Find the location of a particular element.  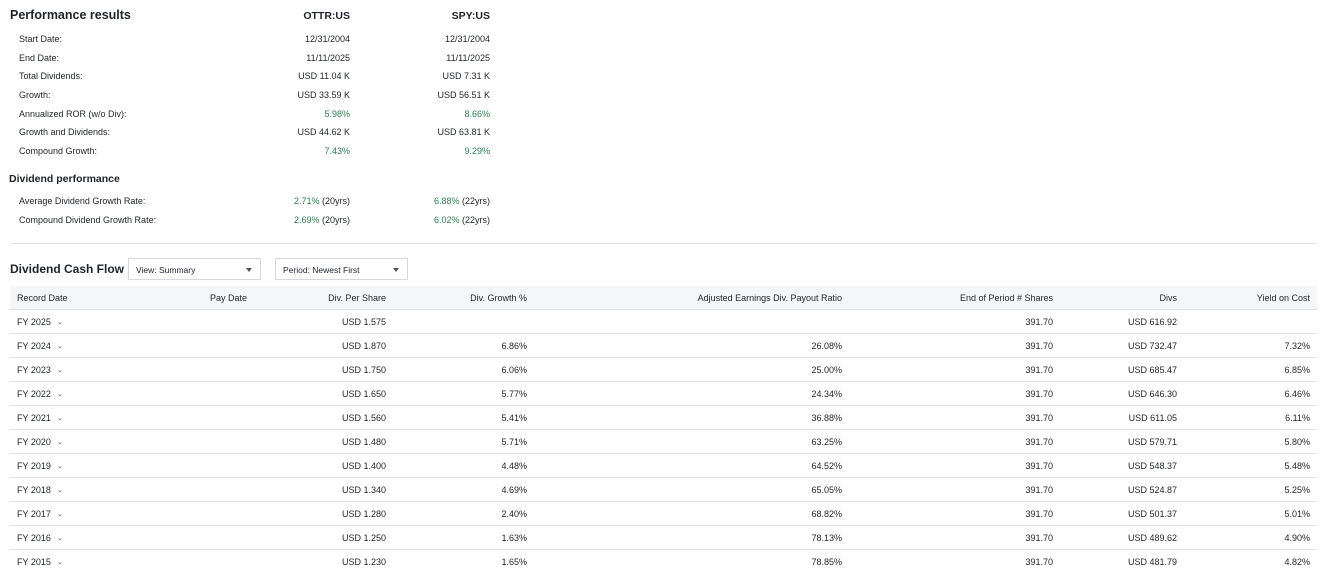

header-shares: End of Period # Shares is located at coordinates (1006, 298).